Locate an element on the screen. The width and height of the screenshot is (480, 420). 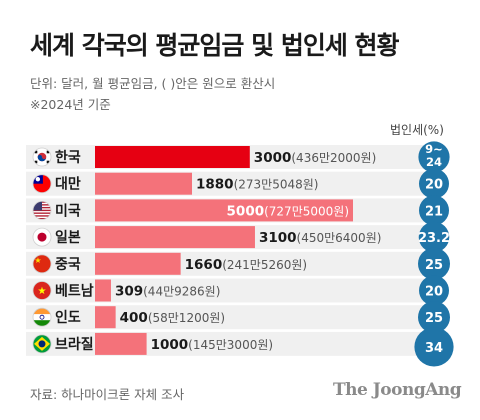
chart-row: 대만 1880(273만5048원) is located at coordinates (226, 183).